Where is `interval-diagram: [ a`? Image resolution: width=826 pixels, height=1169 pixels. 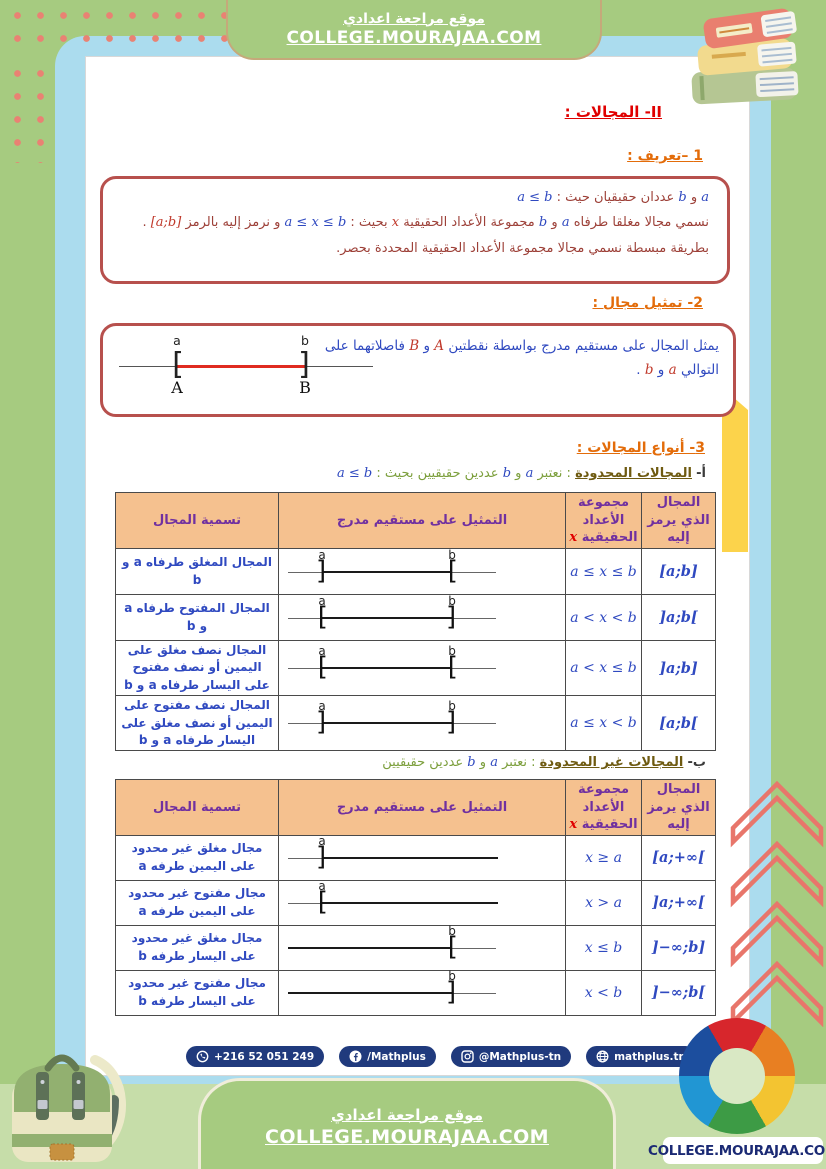
interval-diagram: [ a is located at coordinates (422, 856).